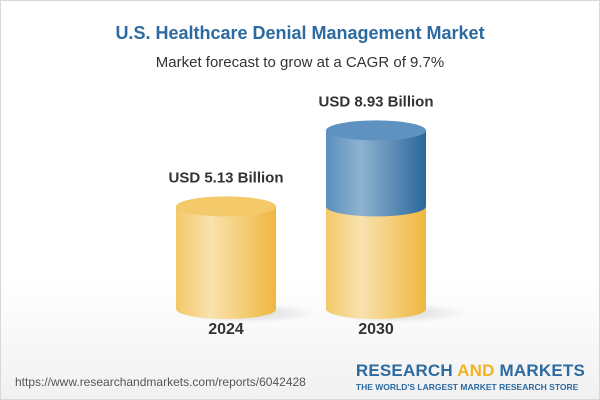 This screenshot has width=600, height=400. I want to click on bar-growth-2030, so click(376, 173).